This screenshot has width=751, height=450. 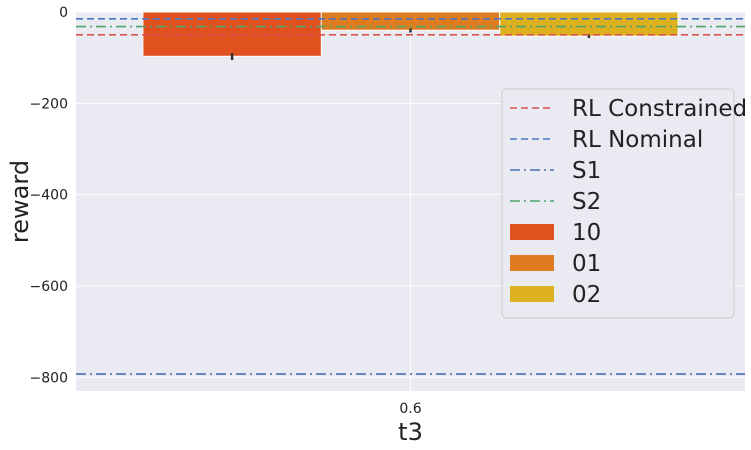 What do you see at coordinates (637, 140) in the screenshot?
I see `legend-label: RL Nominal` at bounding box center [637, 140].